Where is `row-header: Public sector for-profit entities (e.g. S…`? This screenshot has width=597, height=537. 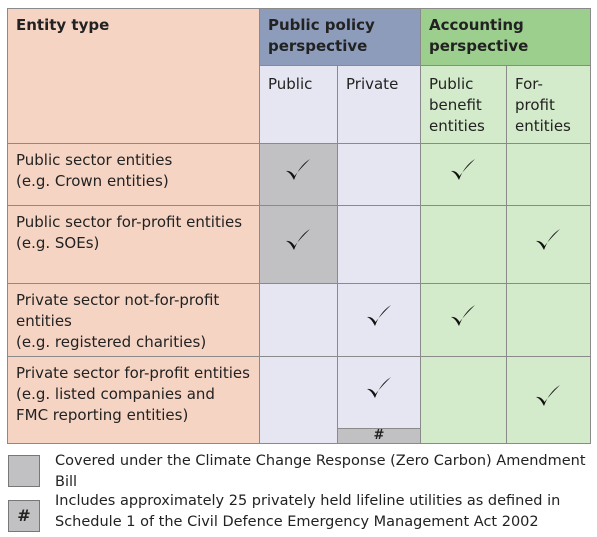
row-header: Public sector for-profit entities (e.g. S… is located at coordinates (133, 244).